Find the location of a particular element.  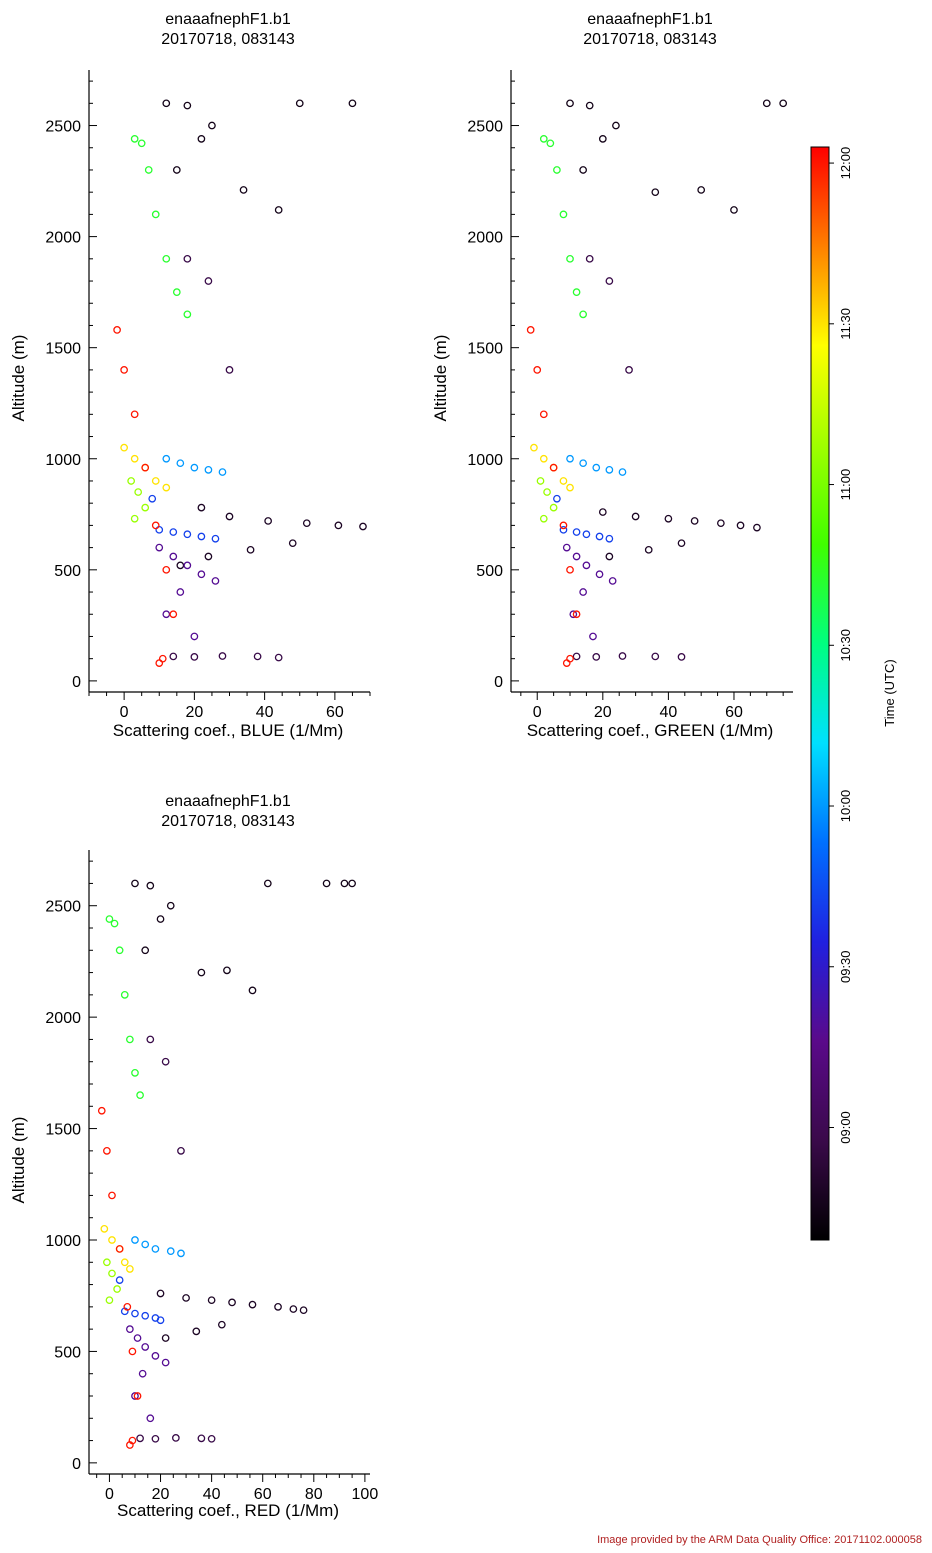

y-tick-label: 0 is located at coordinates (76, 682).